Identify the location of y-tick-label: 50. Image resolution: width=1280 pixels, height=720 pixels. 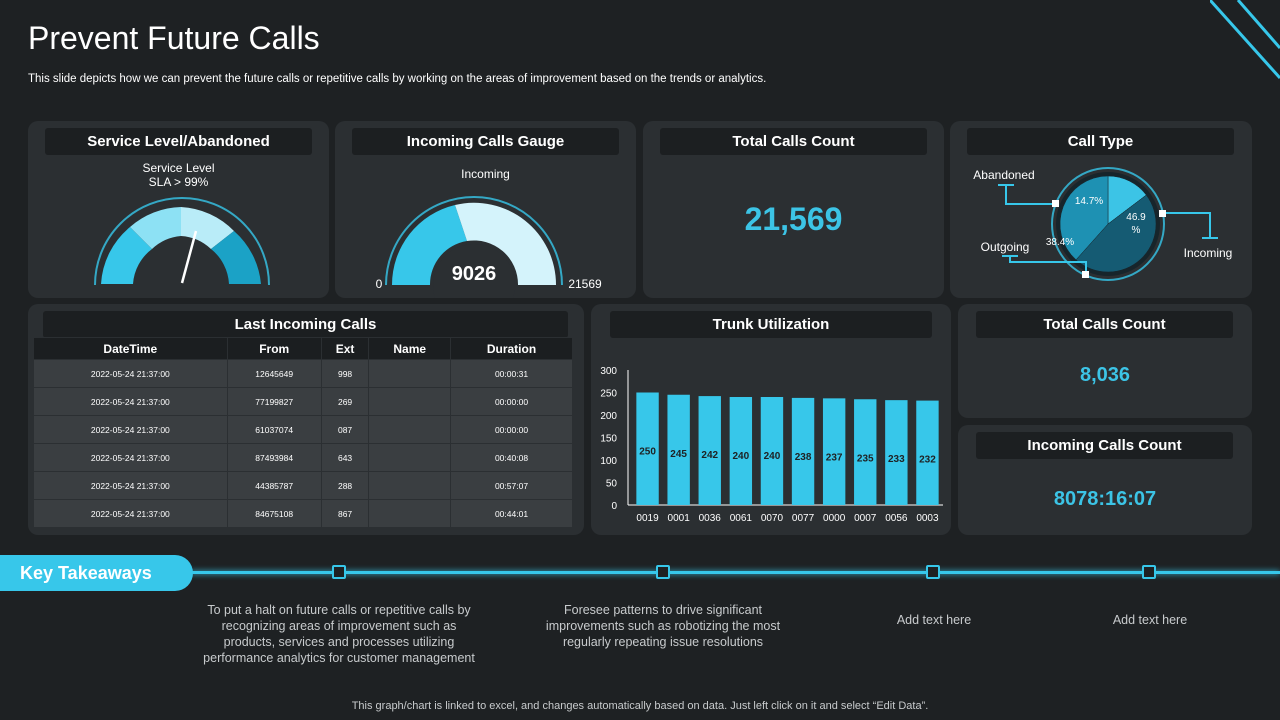
(612, 484).